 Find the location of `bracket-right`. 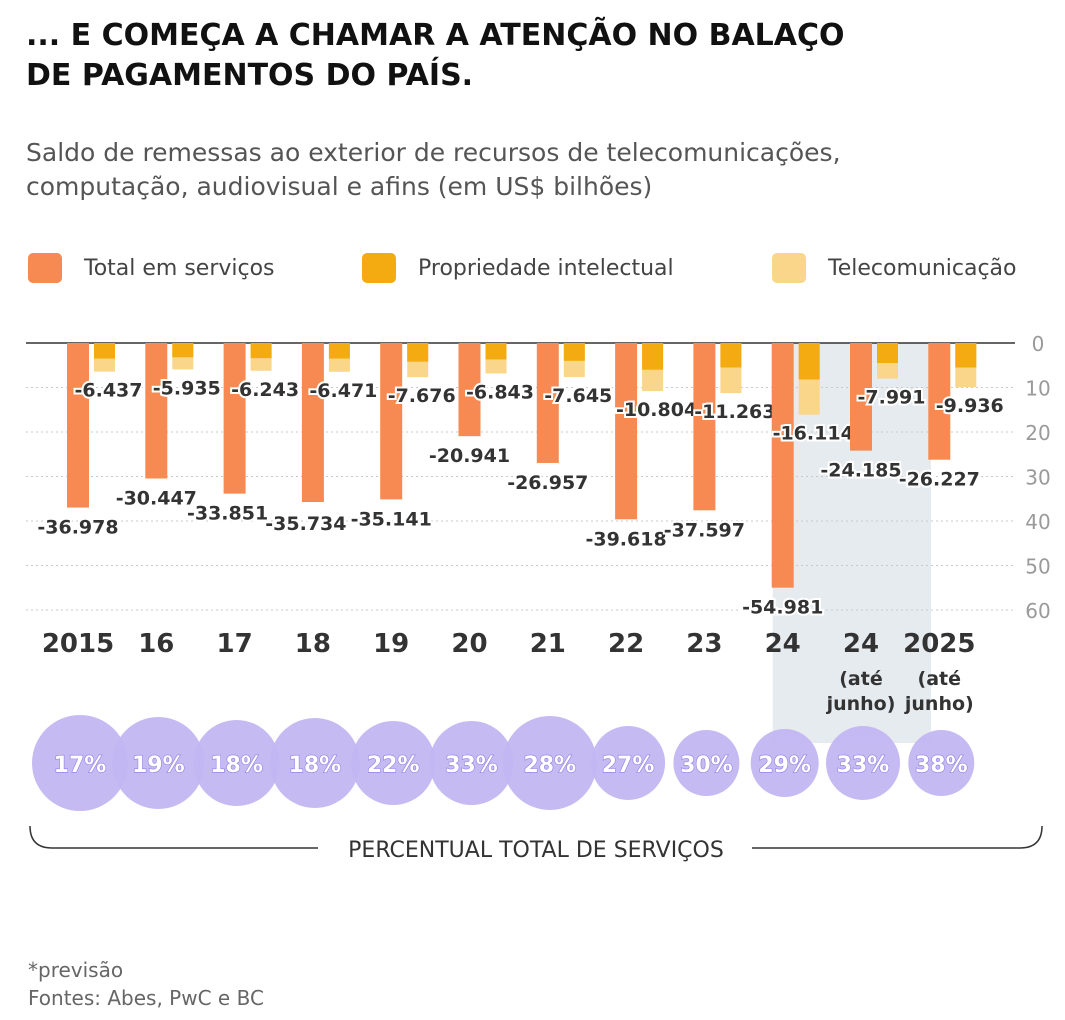

bracket-right is located at coordinates (897, 837).